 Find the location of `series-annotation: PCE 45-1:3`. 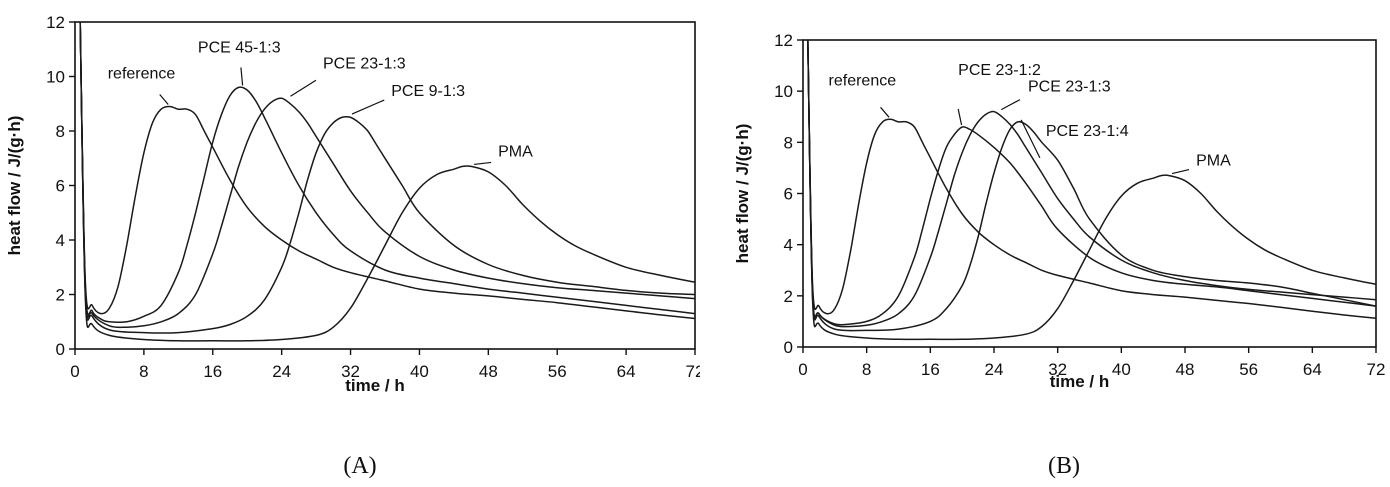

series-annotation: PCE 45-1:3 is located at coordinates (239, 47).